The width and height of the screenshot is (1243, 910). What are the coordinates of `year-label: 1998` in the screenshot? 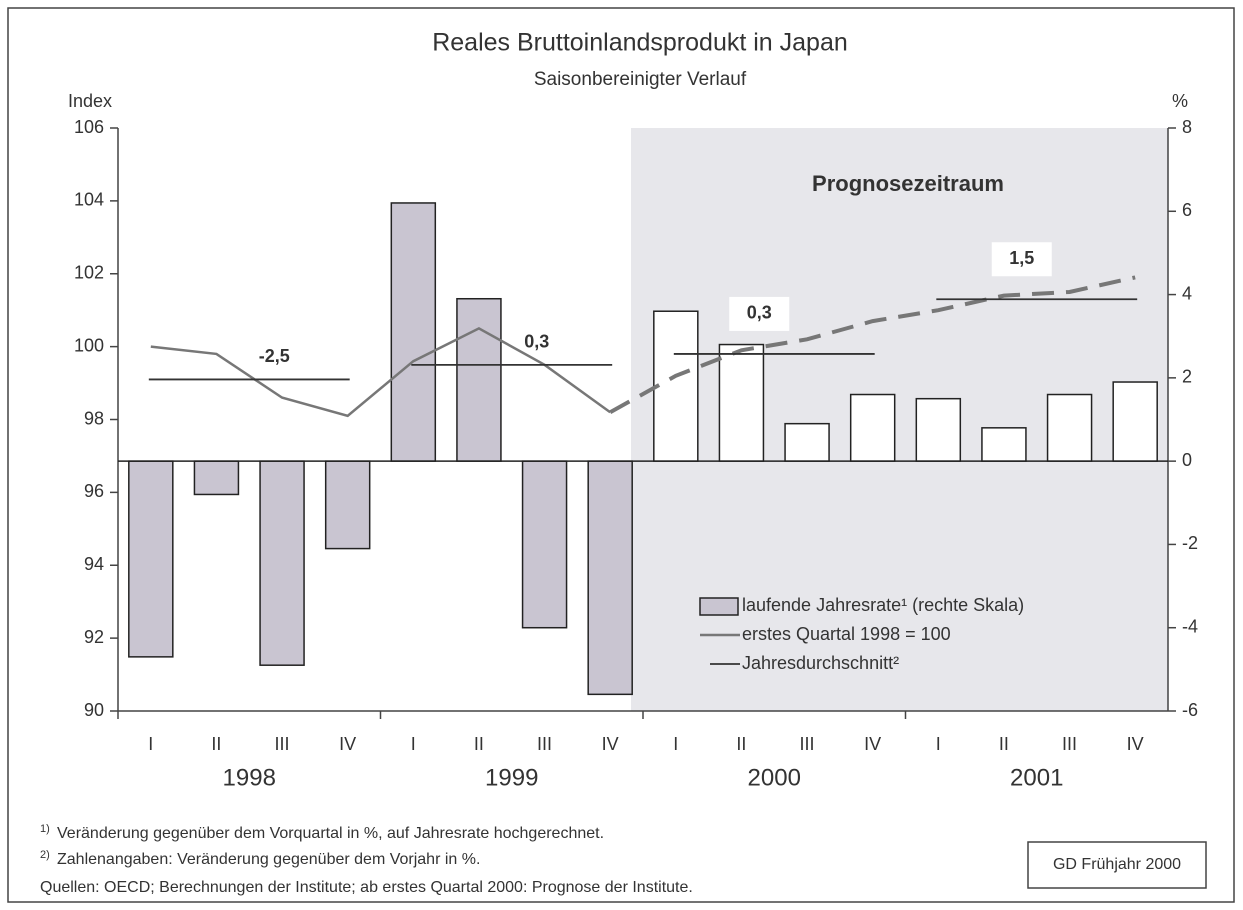 It's located at (249, 777).